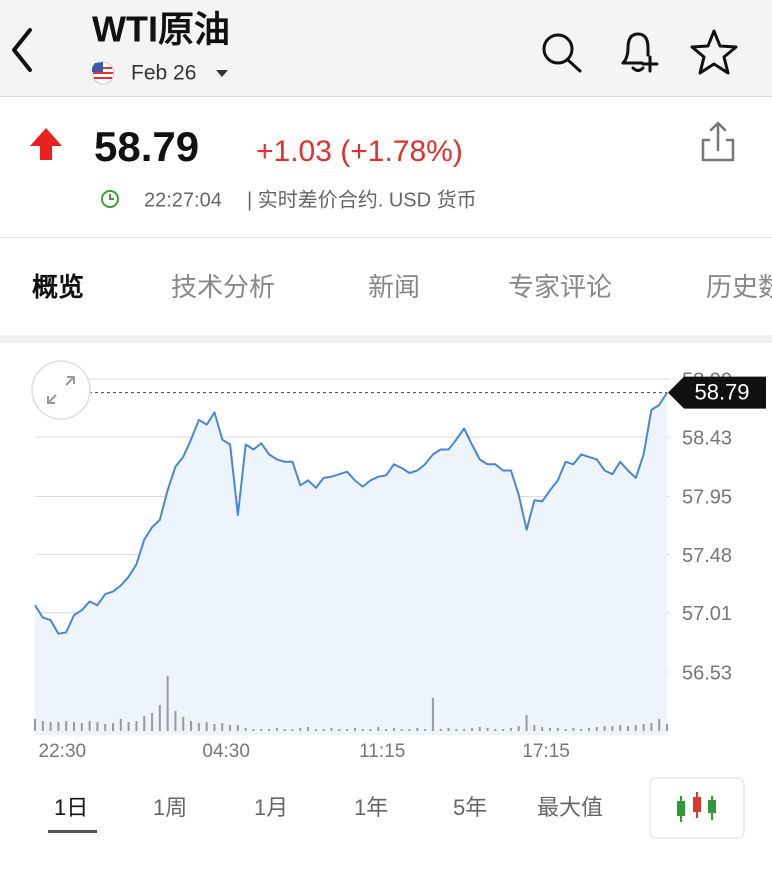 This screenshot has height=894, width=772. I want to click on share-icon, so click(718, 141).